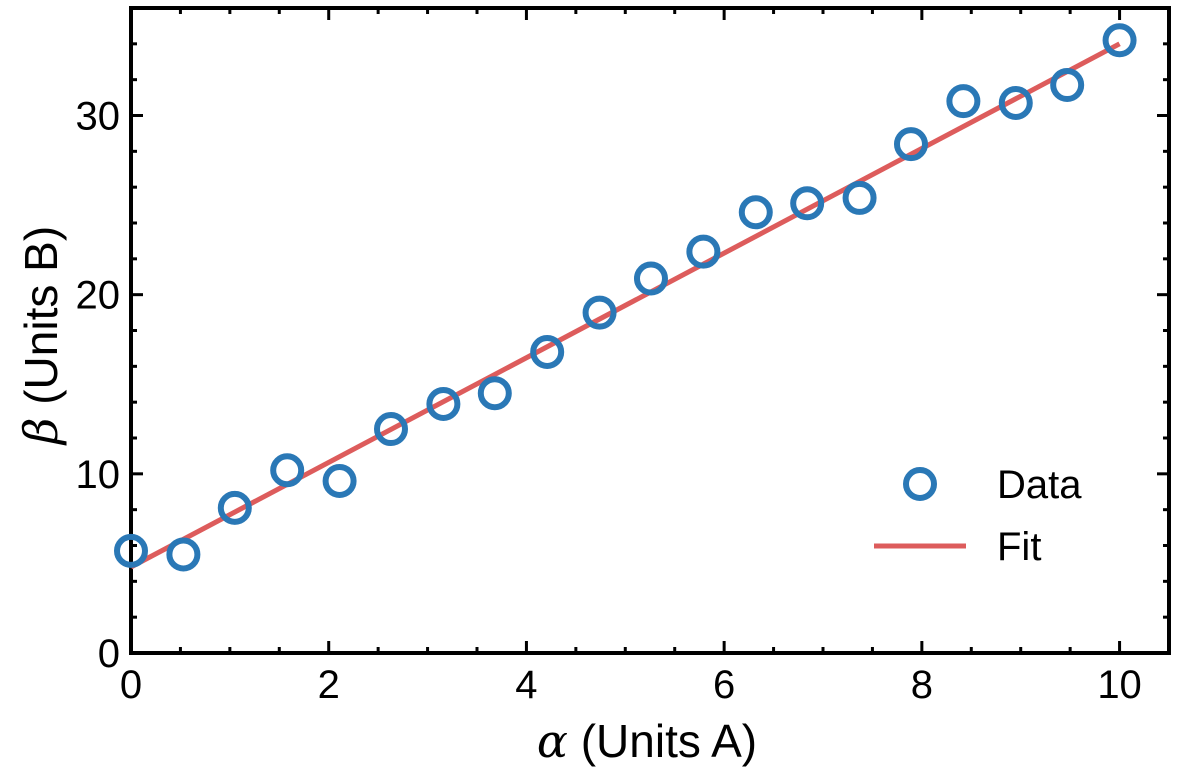 The height and width of the screenshot is (777, 1178). Describe the element at coordinates (526, 685) in the screenshot. I see `x-tick-label: 4` at that location.